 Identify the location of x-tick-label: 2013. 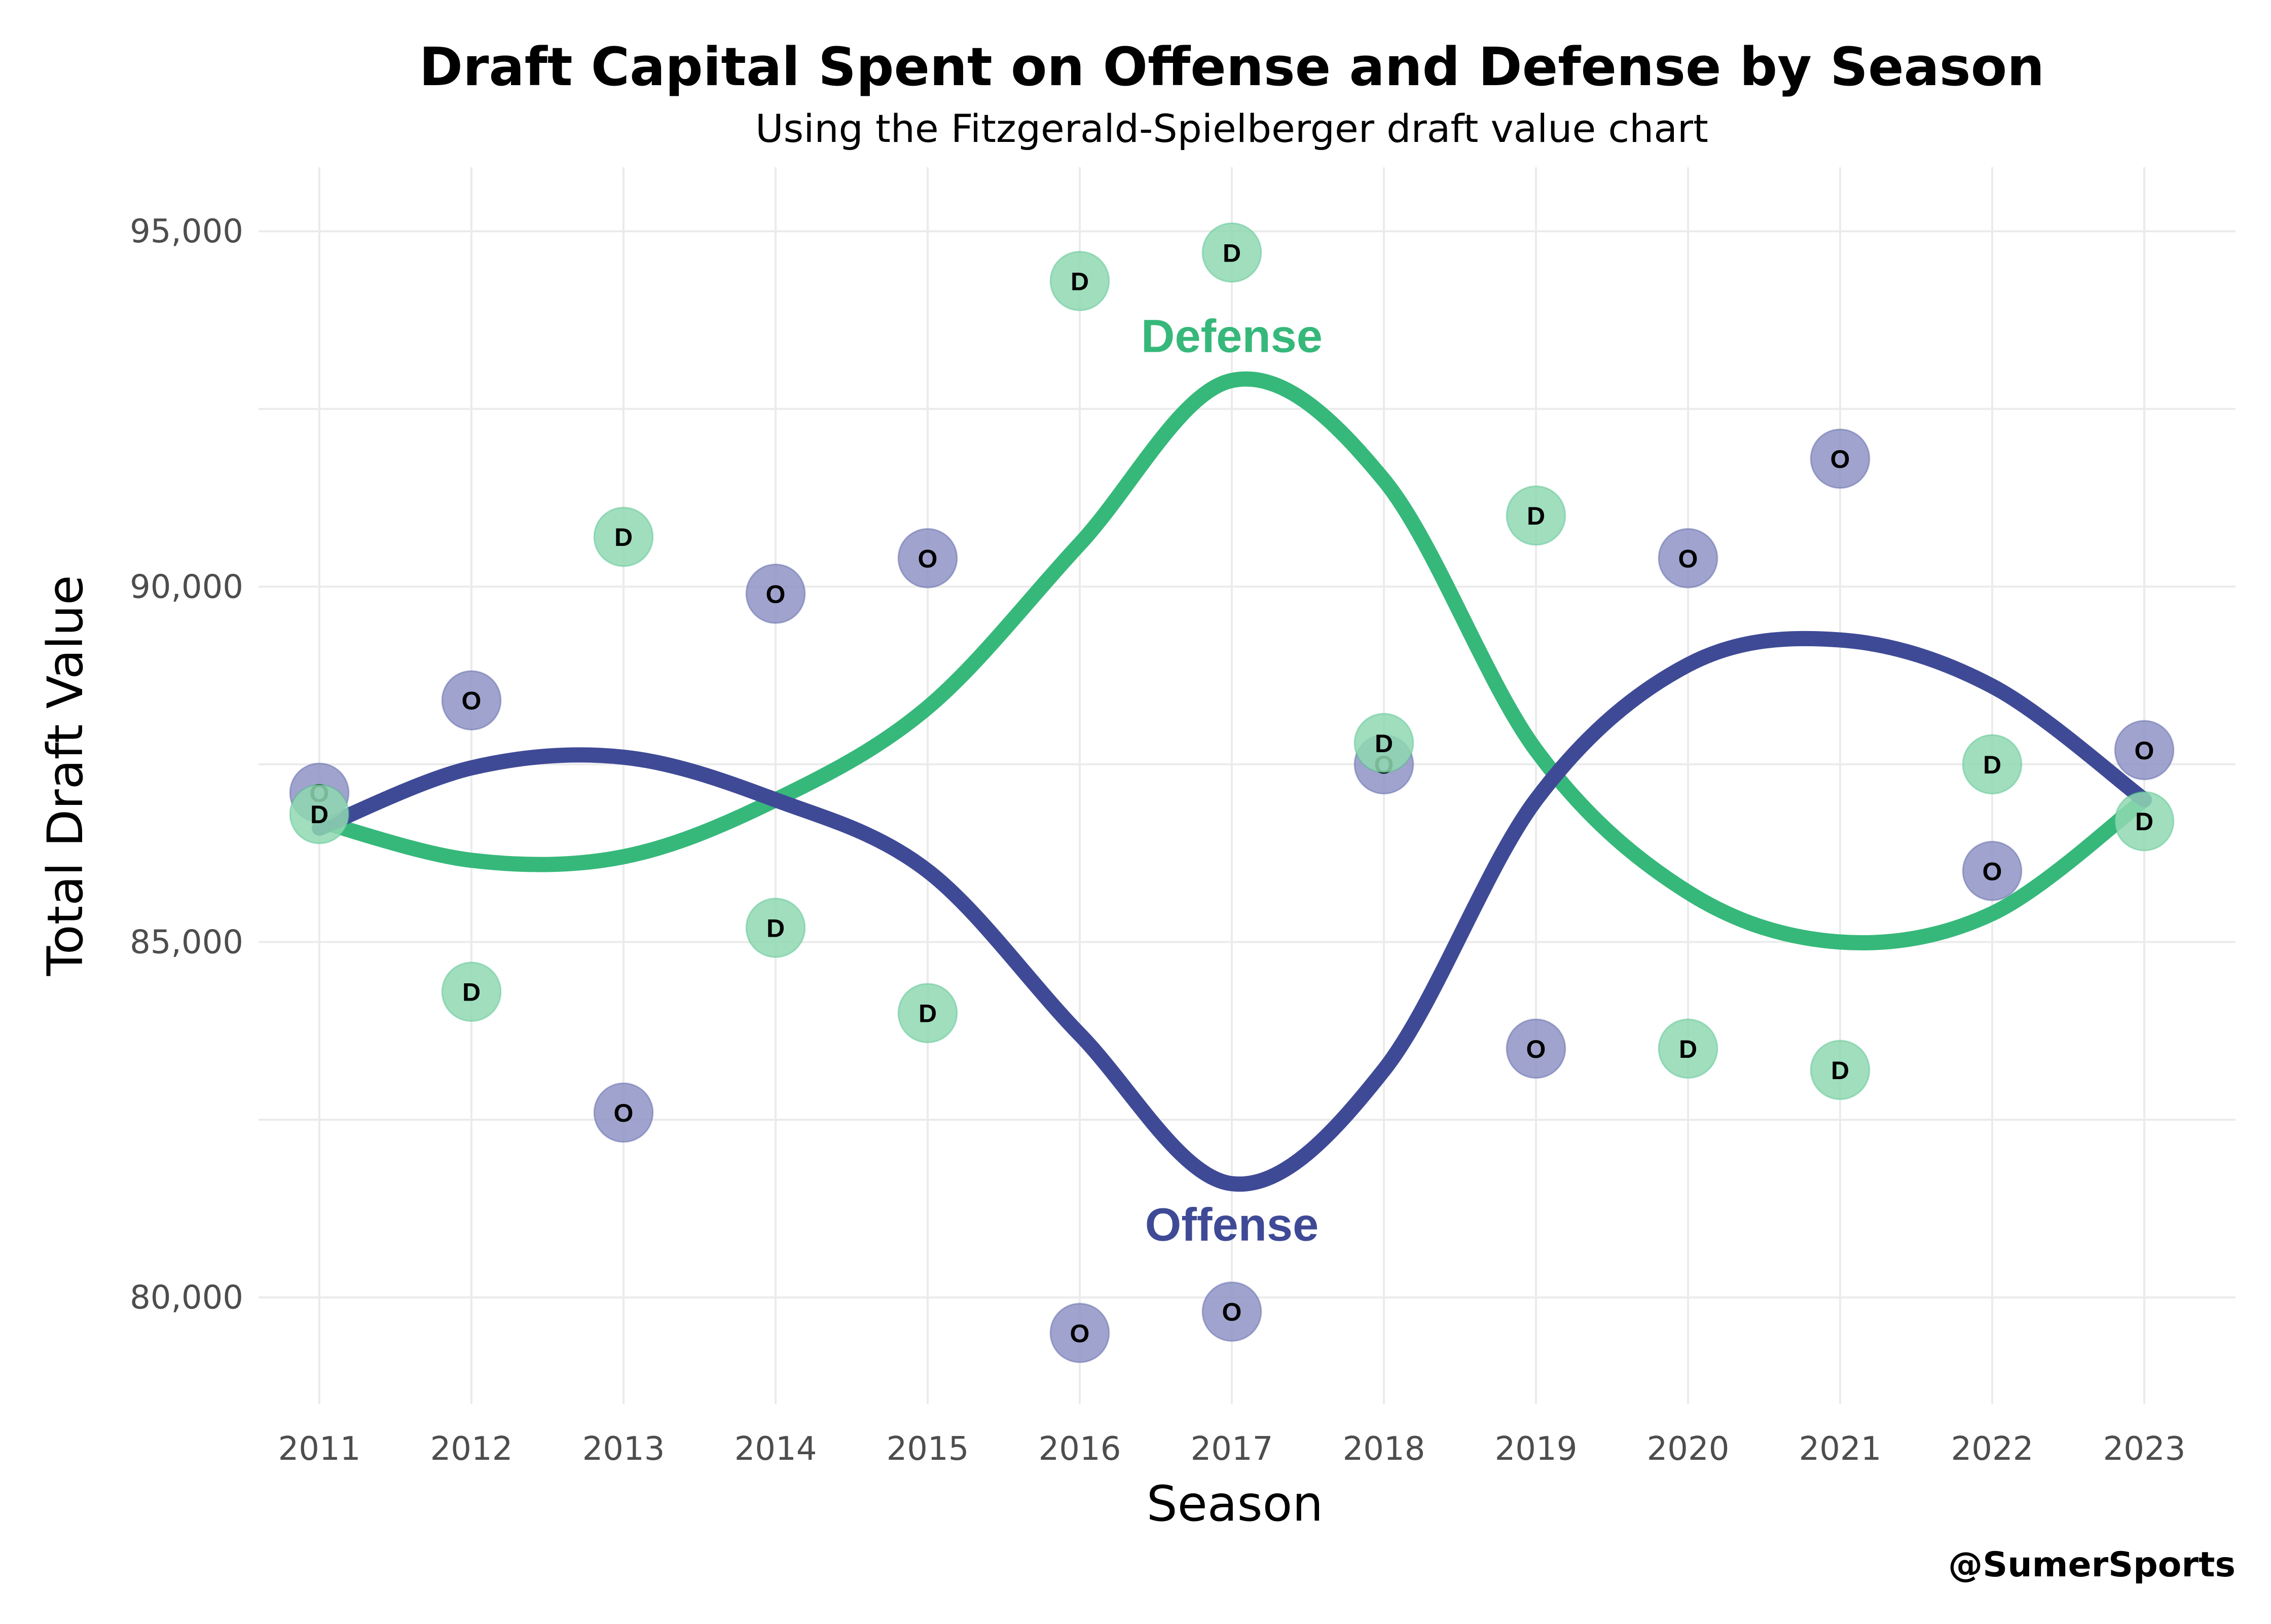
(623, 1449).